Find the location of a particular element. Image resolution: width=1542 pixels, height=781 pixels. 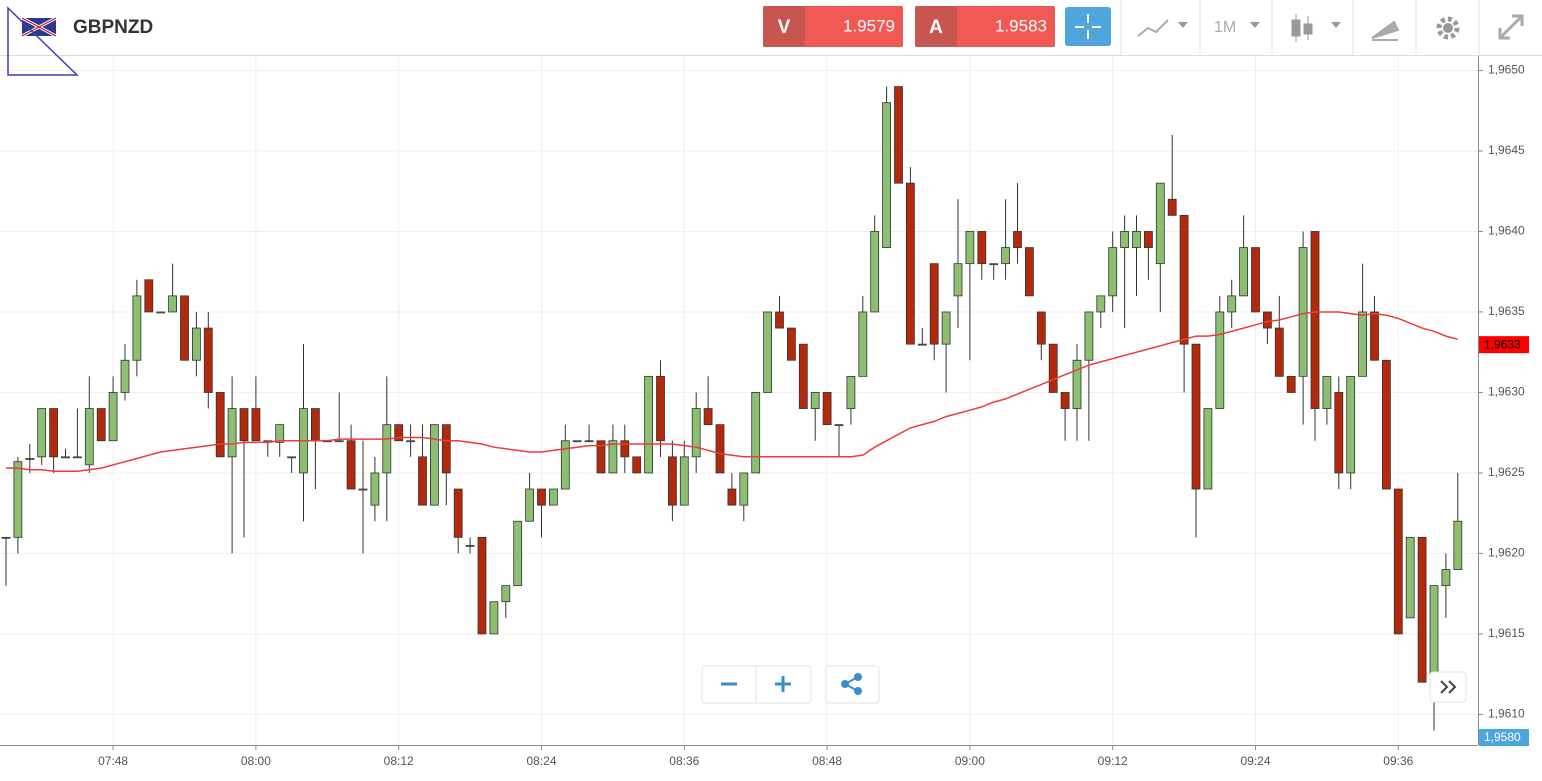

share-button is located at coordinates (852, 684).